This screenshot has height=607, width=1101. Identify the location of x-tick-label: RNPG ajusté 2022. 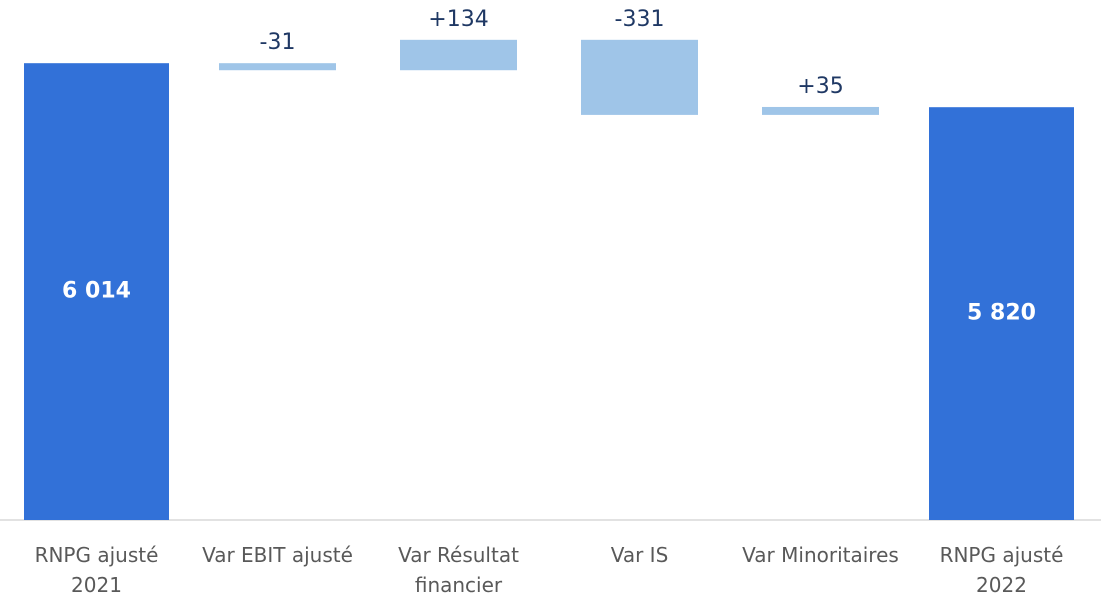
(1001, 570).